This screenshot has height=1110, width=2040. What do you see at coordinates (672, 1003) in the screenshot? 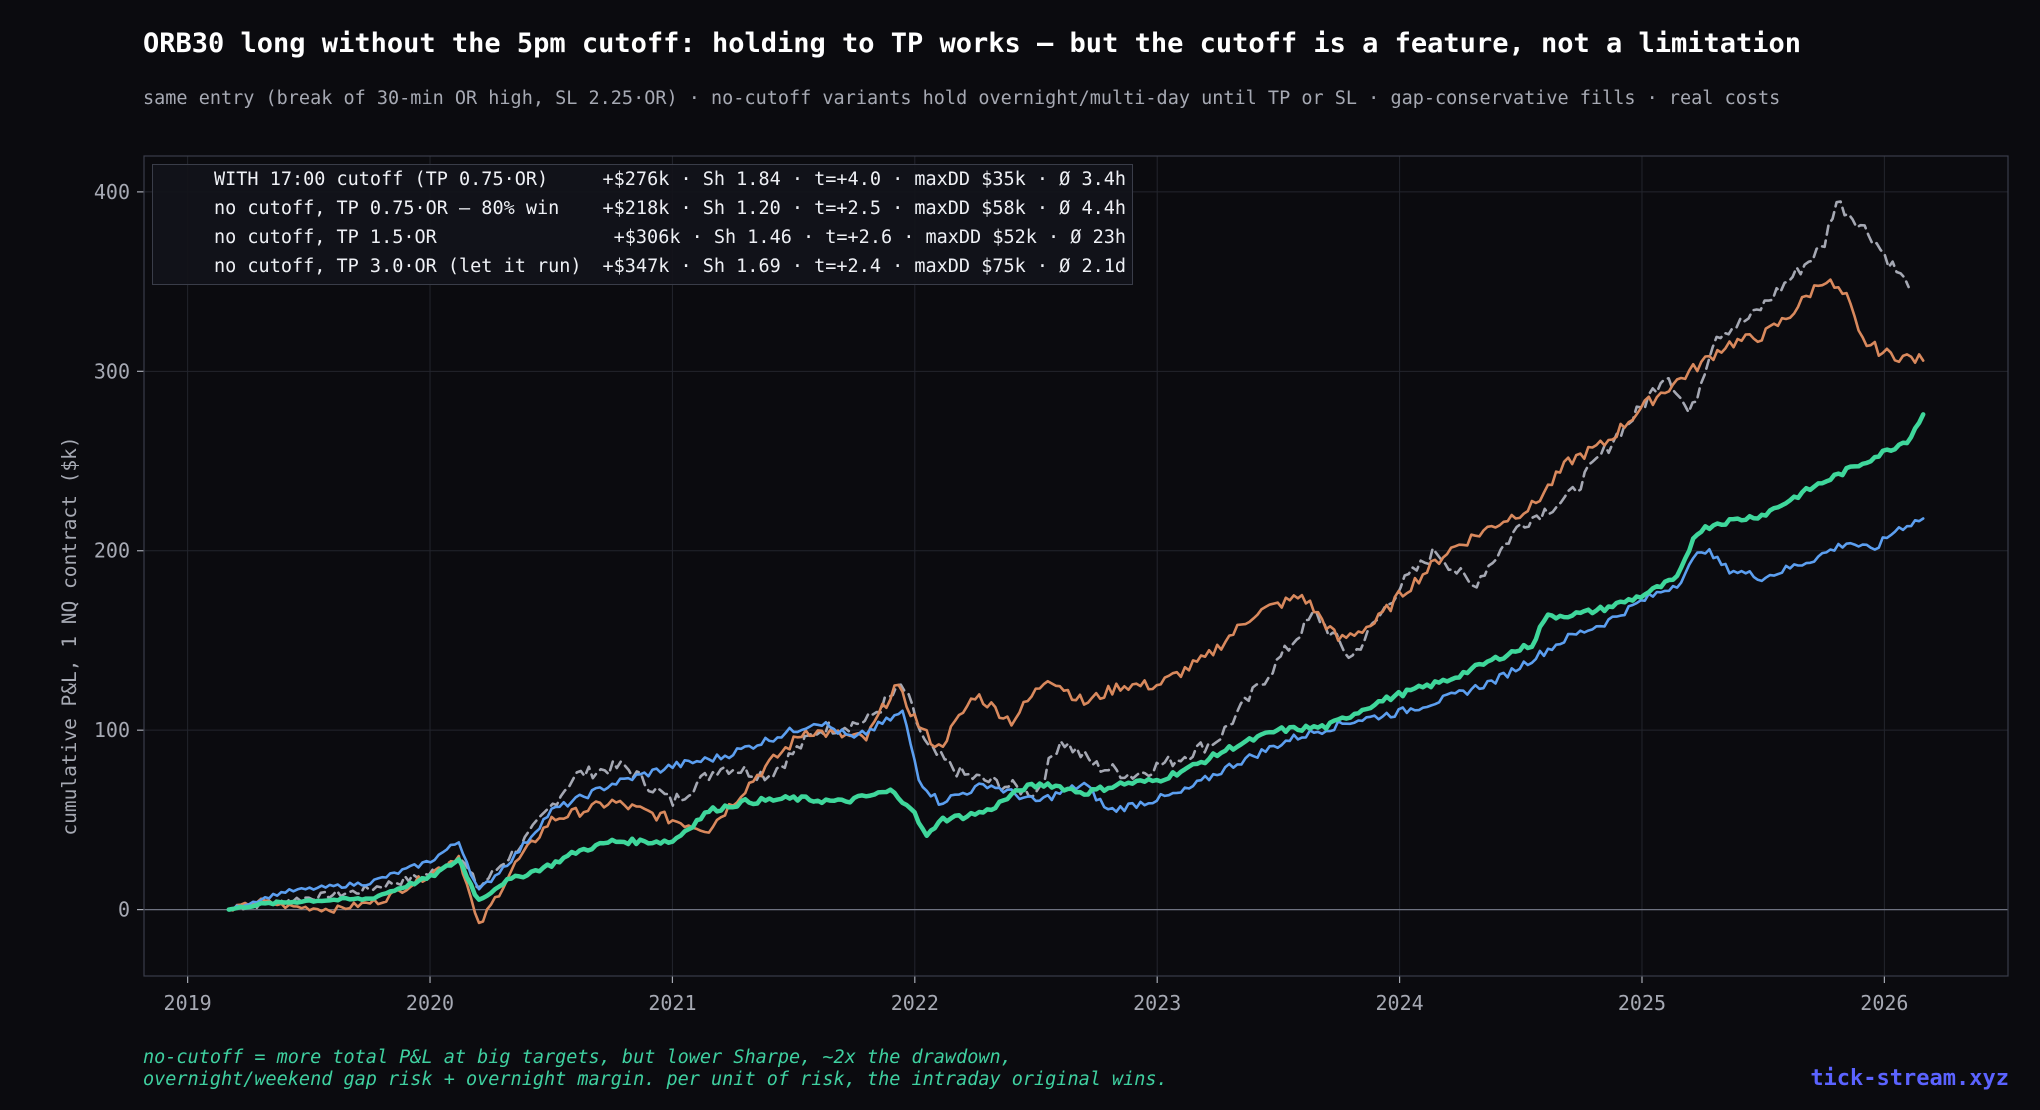
I see `x-tick-label: 2021` at bounding box center [672, 1003].